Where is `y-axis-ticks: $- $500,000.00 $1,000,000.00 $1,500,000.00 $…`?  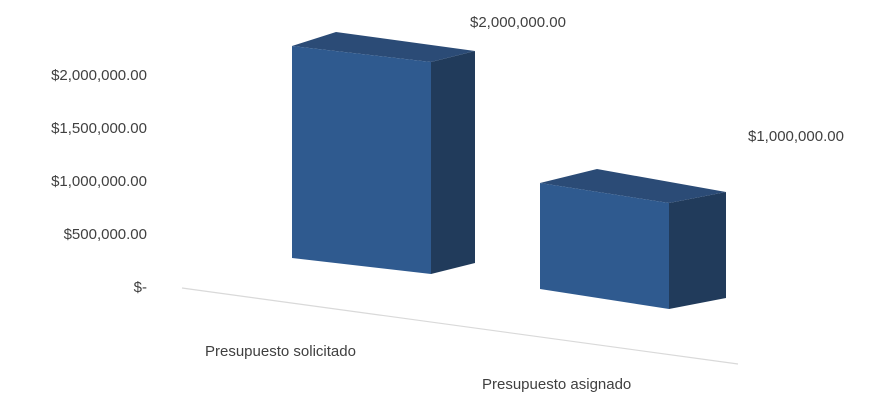 y-axis-ticks: $- $500,000.00 $1,000,000.00 $1,500,000.00 $… is located at coordinates (99, 181).